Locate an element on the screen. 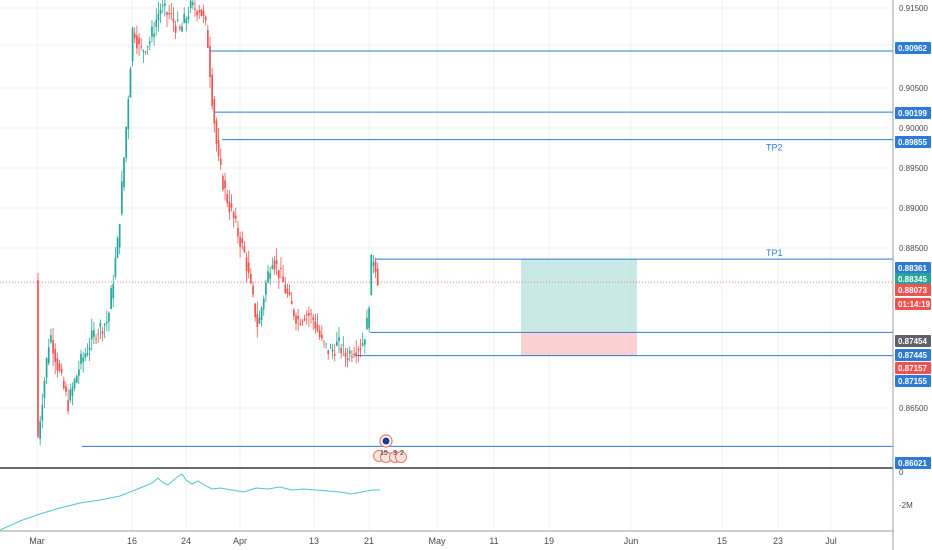  event-count-2: 3 is located at coordinates (395, 453).